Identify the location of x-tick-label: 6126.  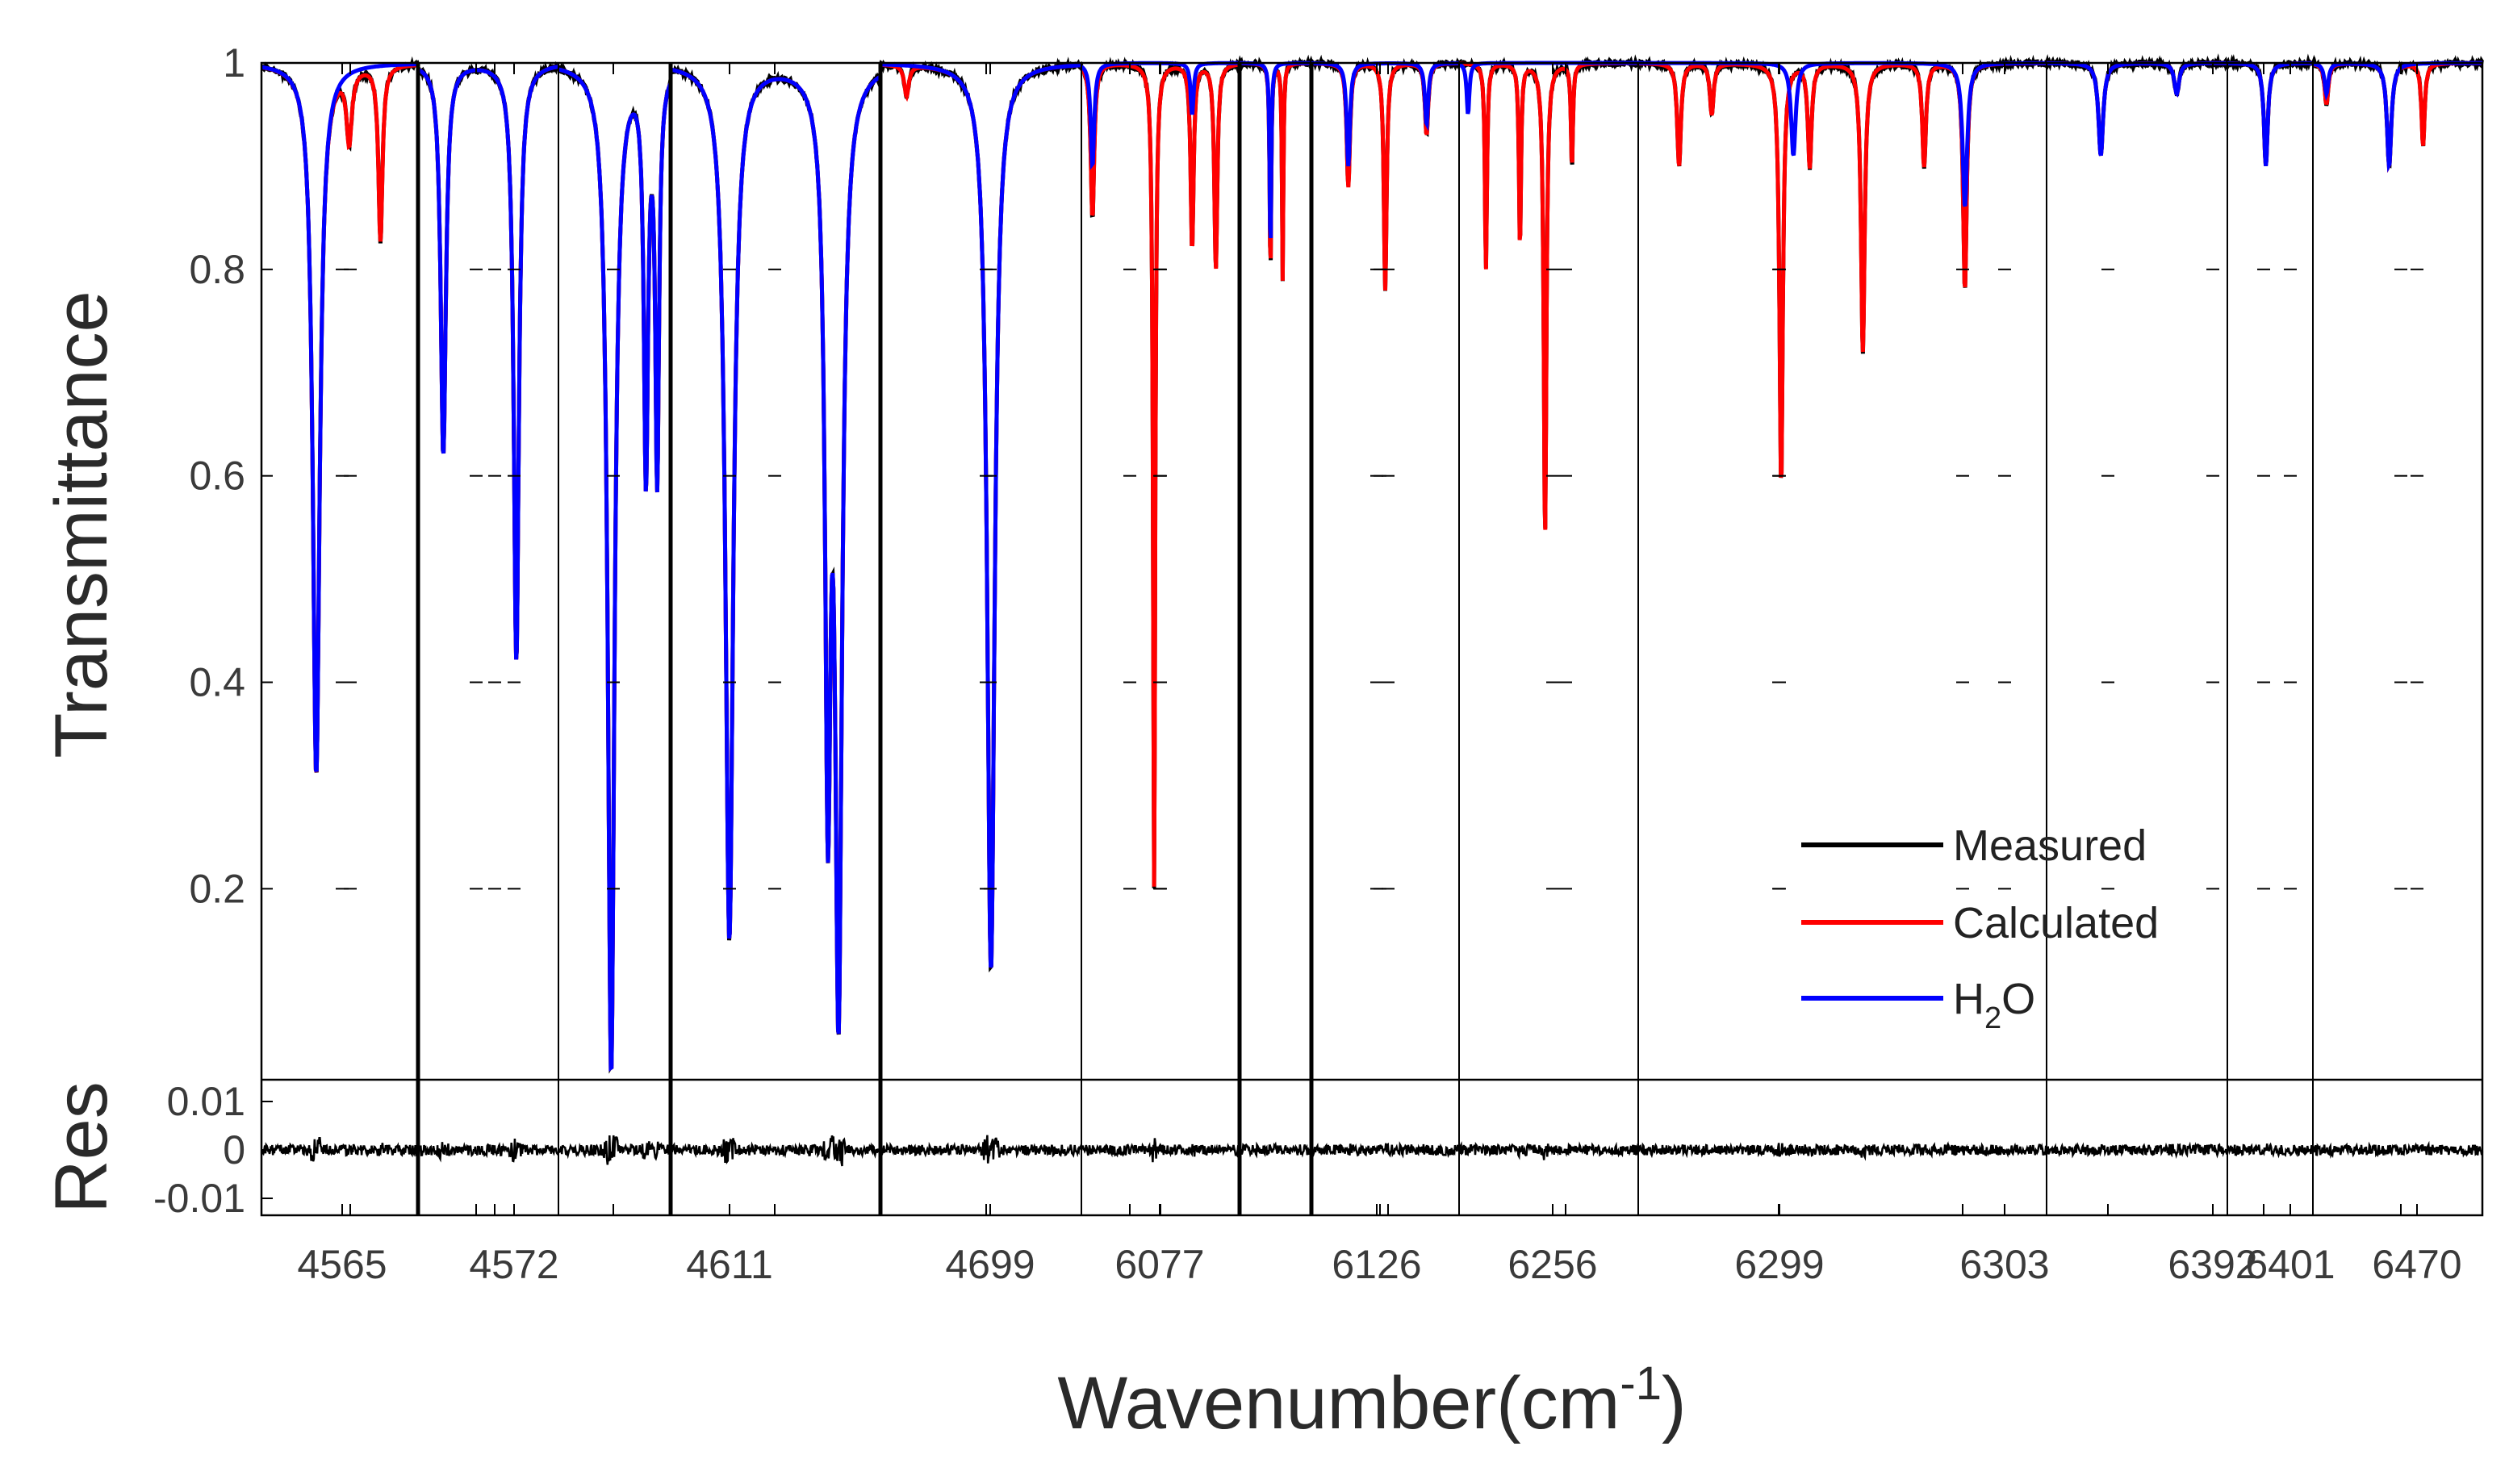
(1376, 1264).